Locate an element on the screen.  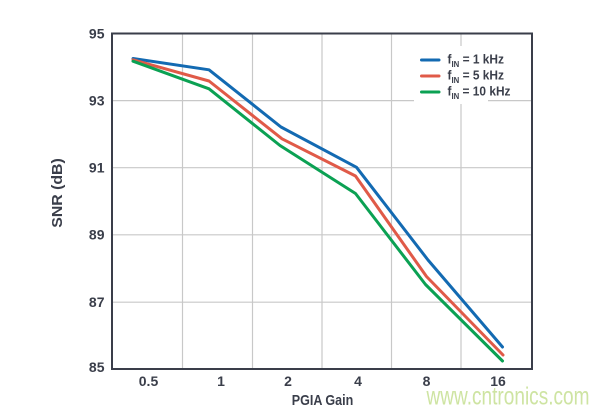
svg-text: 95 is located at coordinates (97, 33).